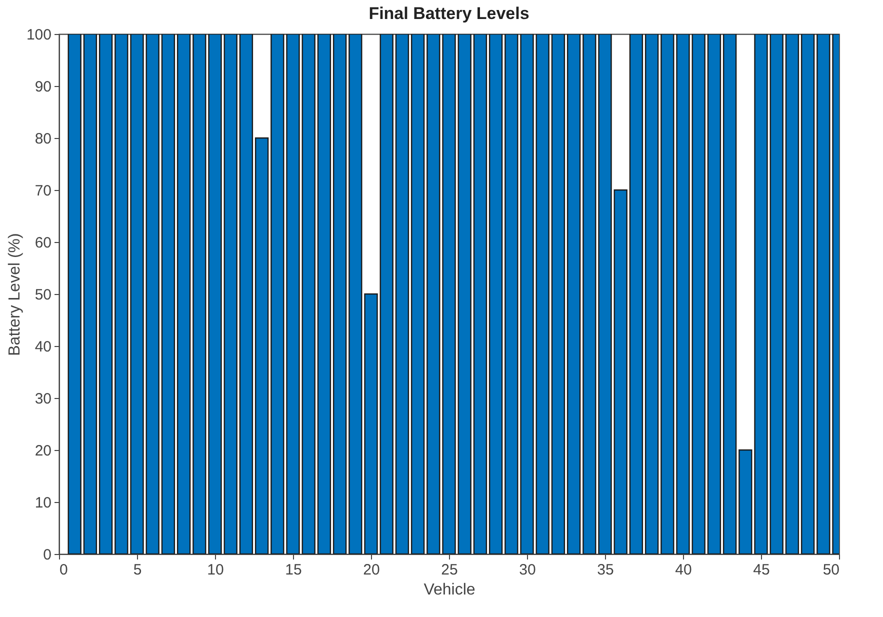 Image resolution: width=883 pixels, height=617 pixels. I want to click on y-tick-label: 40, so click(43, 347).